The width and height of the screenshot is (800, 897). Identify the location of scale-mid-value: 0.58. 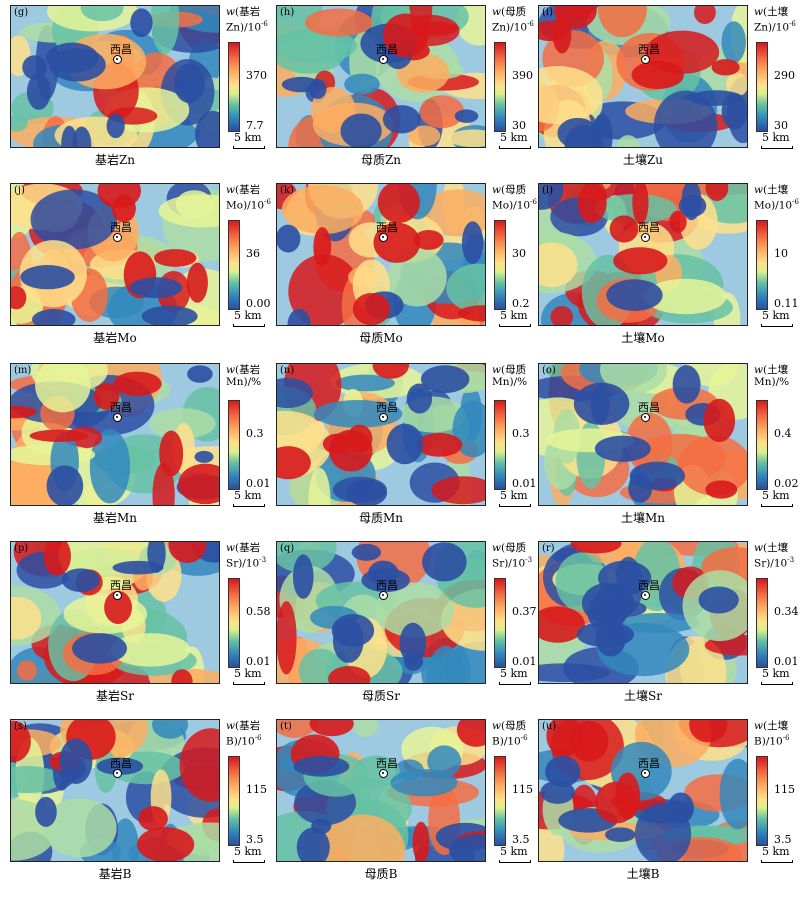
(258, 611).